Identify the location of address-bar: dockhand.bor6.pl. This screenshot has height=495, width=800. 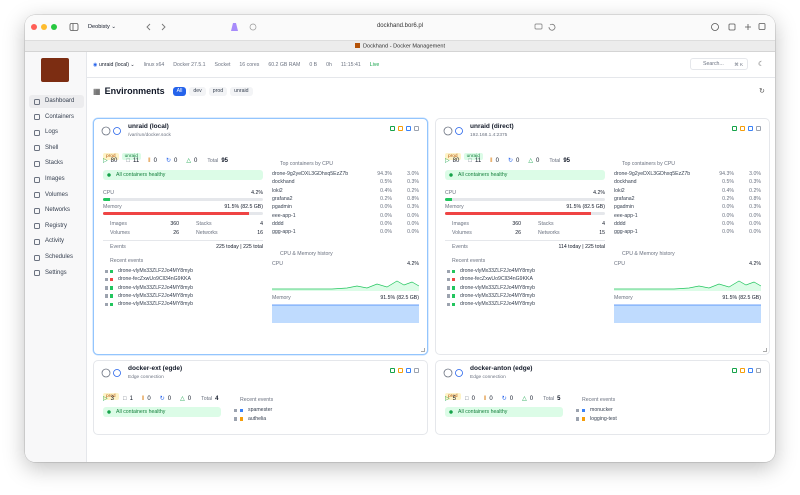
(400, 26).